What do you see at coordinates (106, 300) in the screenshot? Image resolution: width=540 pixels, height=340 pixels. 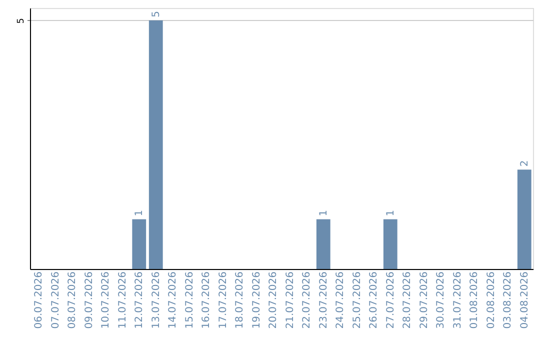 I see `x-tick-label: 10.07.2026` at bounding box center [106, 300].